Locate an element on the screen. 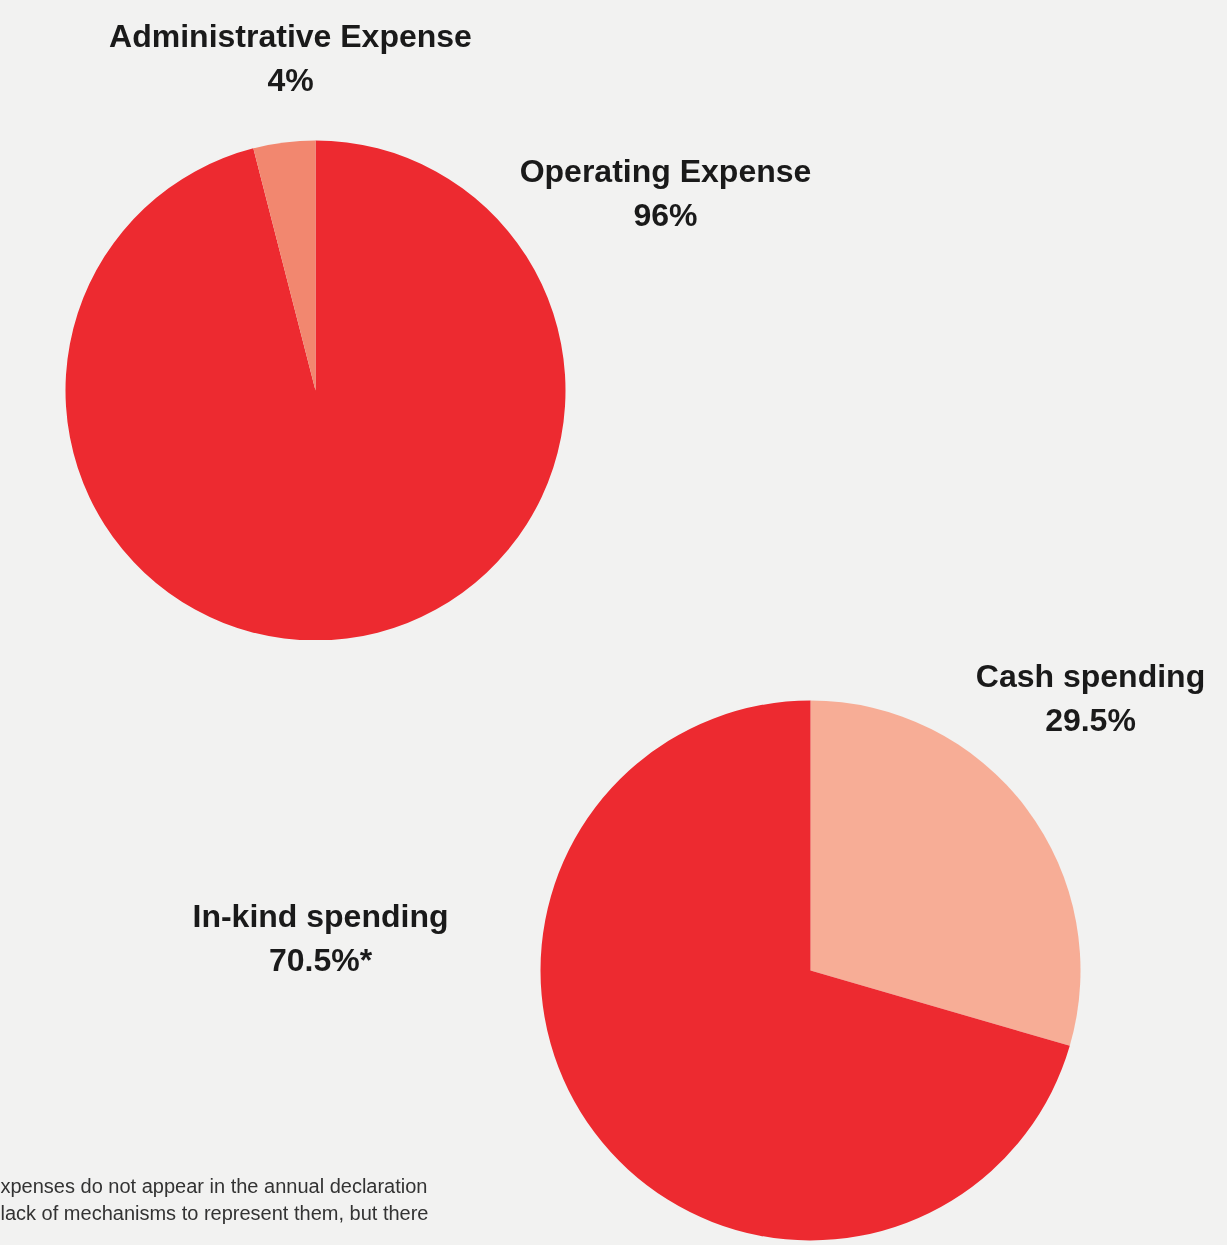 This screenshot has width=1227, height=1249. text: lack of mechanisms to represent them, but there is located at coordinates (214, 1212).